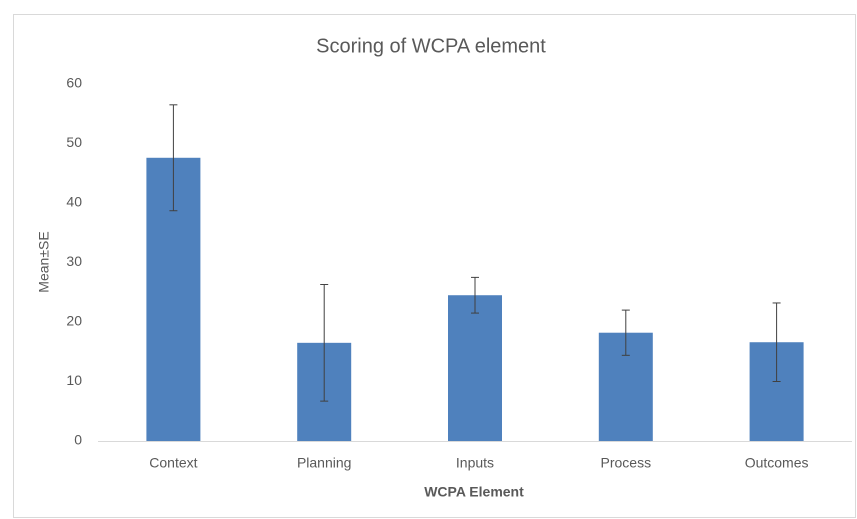 The image size is (857, 519). What do you see at coordinates (324, 463) in the screenshot?
I see `x-tick-label: Planning` at bounding box center [324, 463].